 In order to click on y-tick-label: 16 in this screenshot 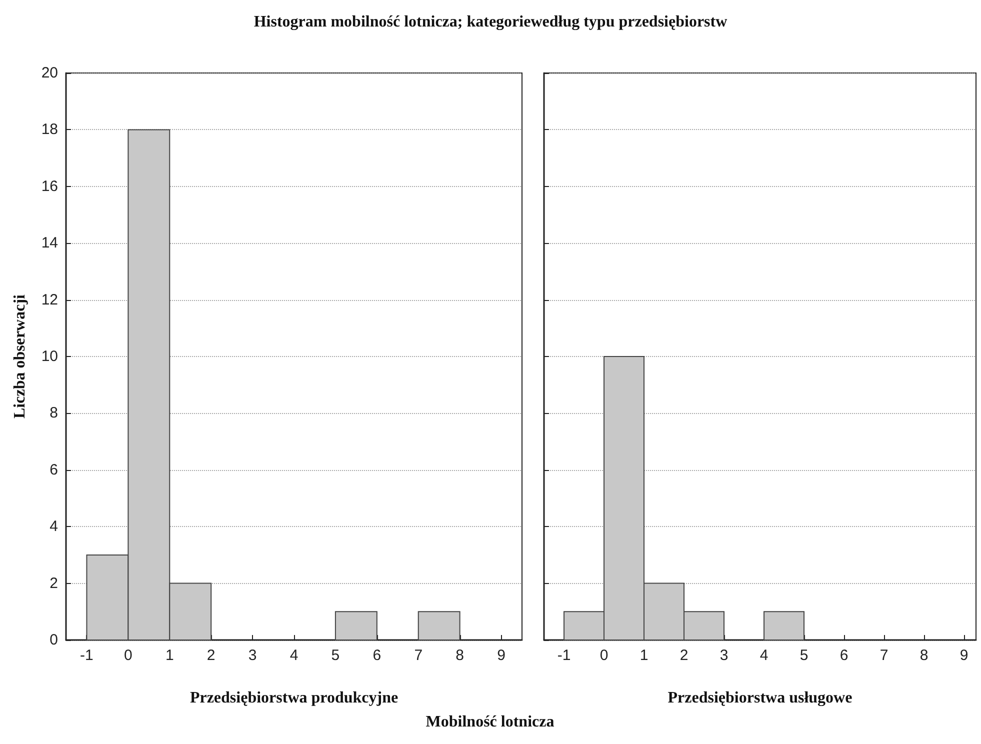, I will do `click(49, 186)`.